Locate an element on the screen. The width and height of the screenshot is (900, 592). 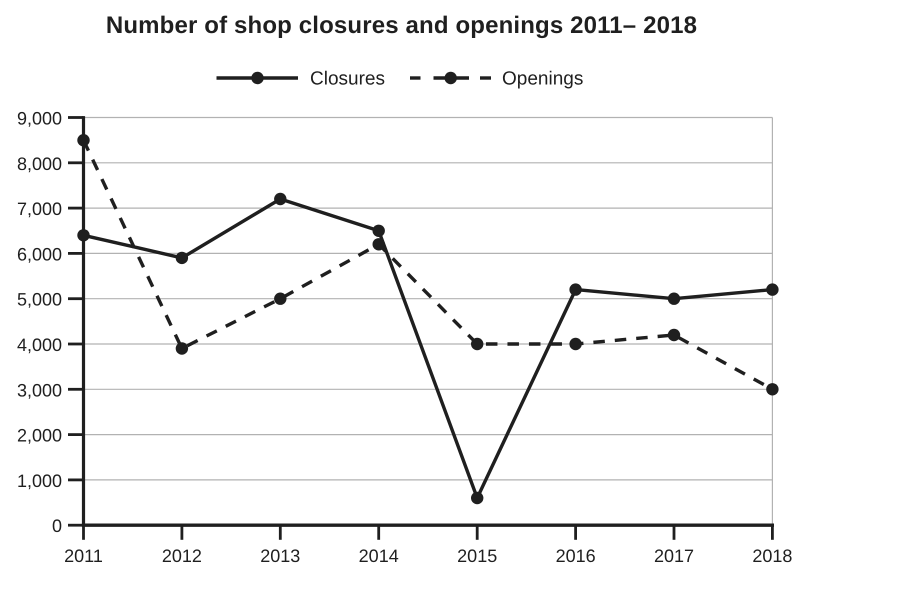
svg-text: 2015 is located at coordinates (477, 556).